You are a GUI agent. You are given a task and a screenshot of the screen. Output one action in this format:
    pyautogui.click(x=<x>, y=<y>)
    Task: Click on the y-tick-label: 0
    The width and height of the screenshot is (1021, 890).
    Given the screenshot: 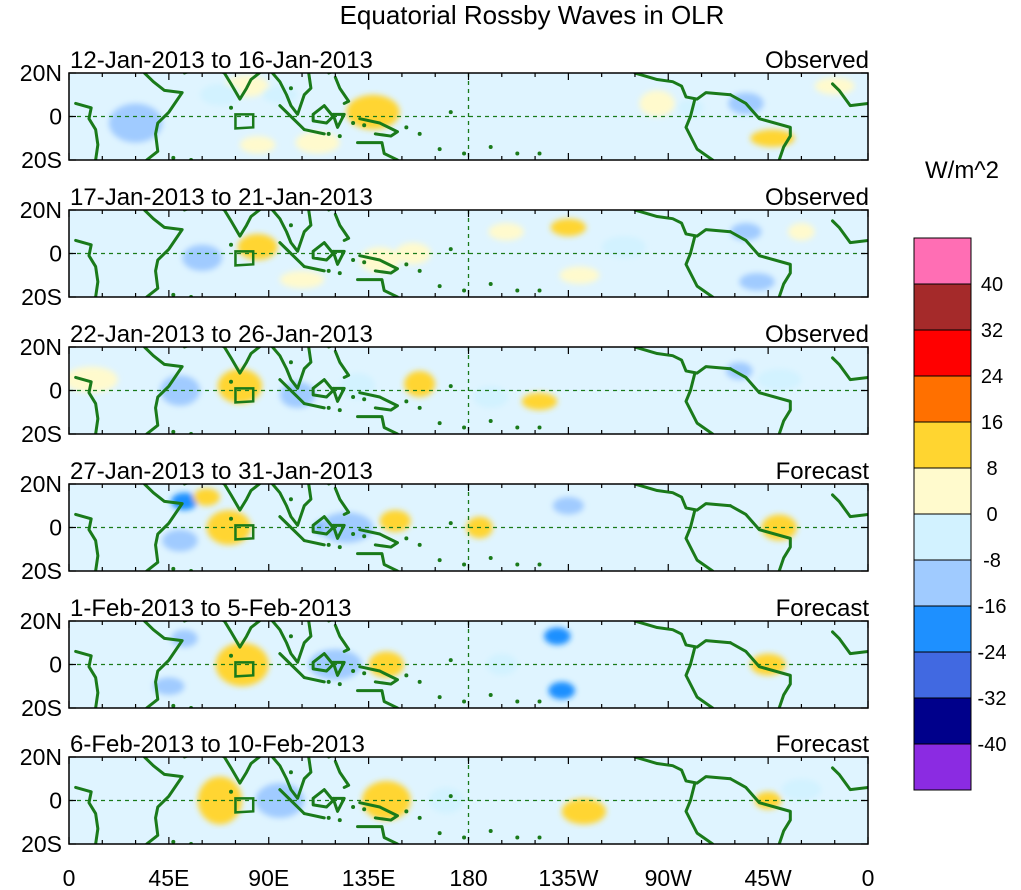 What is the action you would take?
    pyautogui.click(x=55, y=391)
    